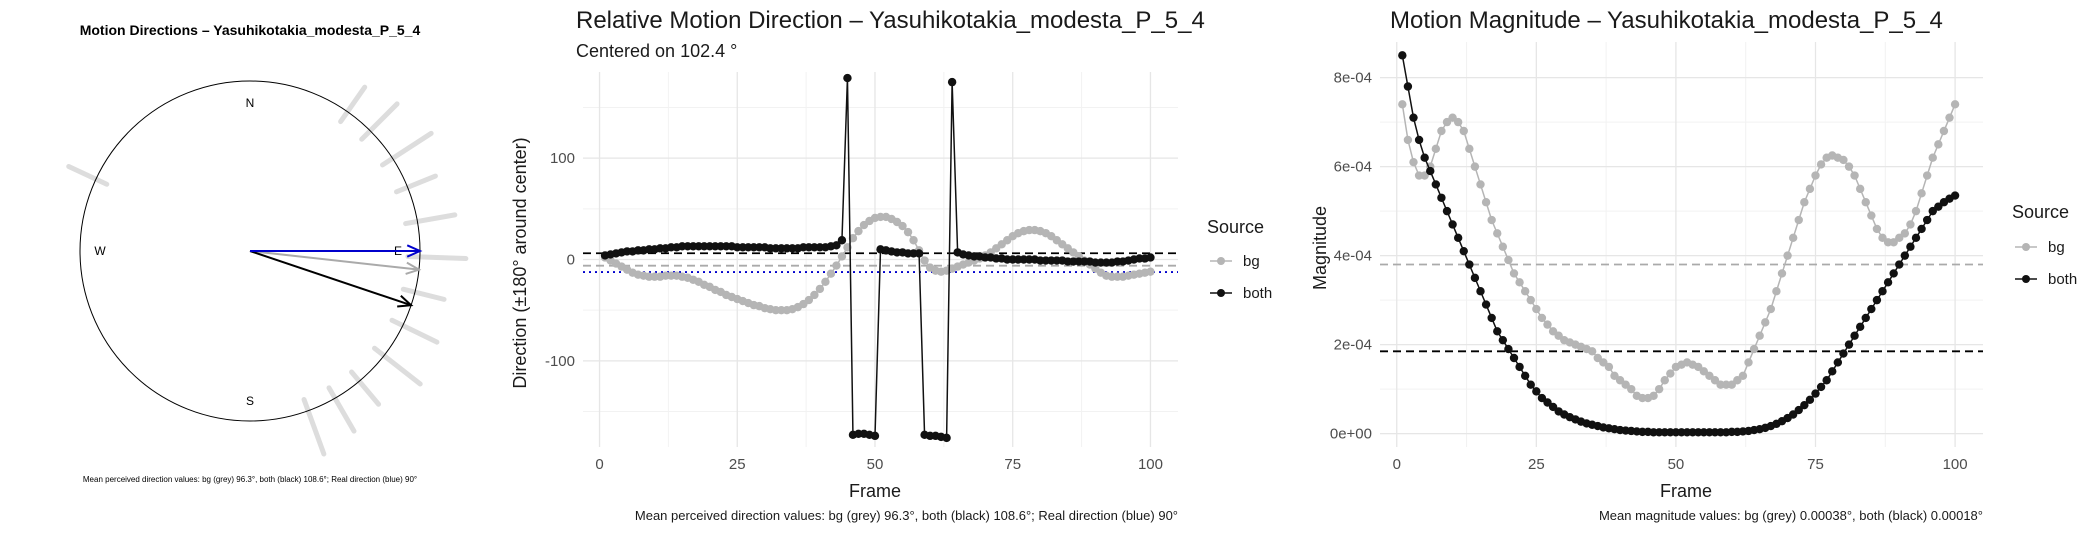  Describe the element at coordinates (1351, 434) in the screenshot. I see `y-tick-label: 0e+00` at that location.